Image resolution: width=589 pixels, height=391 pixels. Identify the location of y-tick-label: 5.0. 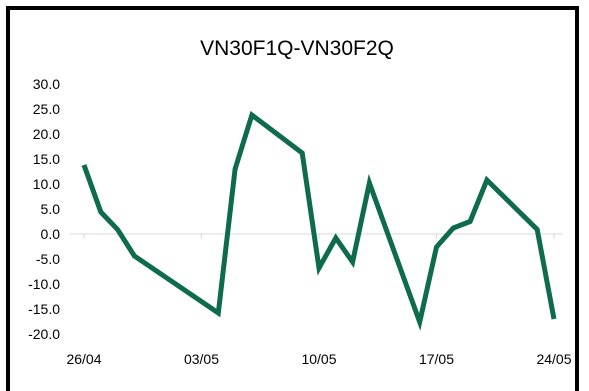
(51, 209).